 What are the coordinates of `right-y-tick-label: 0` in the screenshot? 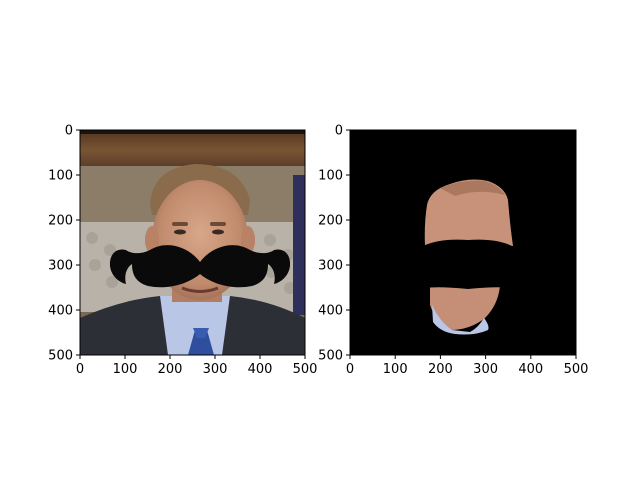 It's located at (339, 131).